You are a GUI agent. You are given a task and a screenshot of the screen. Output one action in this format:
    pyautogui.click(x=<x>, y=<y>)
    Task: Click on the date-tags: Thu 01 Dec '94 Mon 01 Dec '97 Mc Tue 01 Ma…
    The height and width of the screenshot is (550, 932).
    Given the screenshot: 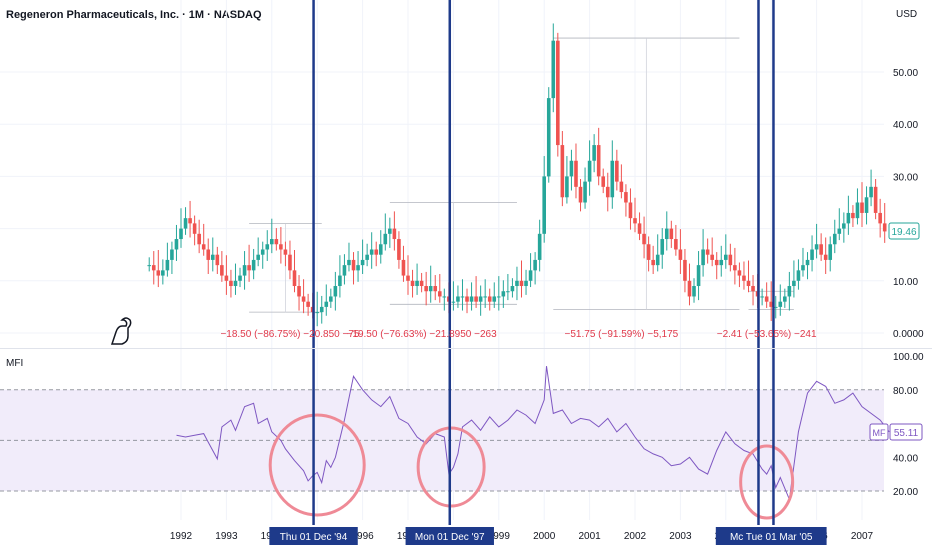 What is the action you would take?
    pyautogui.click(x=548, y=536)
    